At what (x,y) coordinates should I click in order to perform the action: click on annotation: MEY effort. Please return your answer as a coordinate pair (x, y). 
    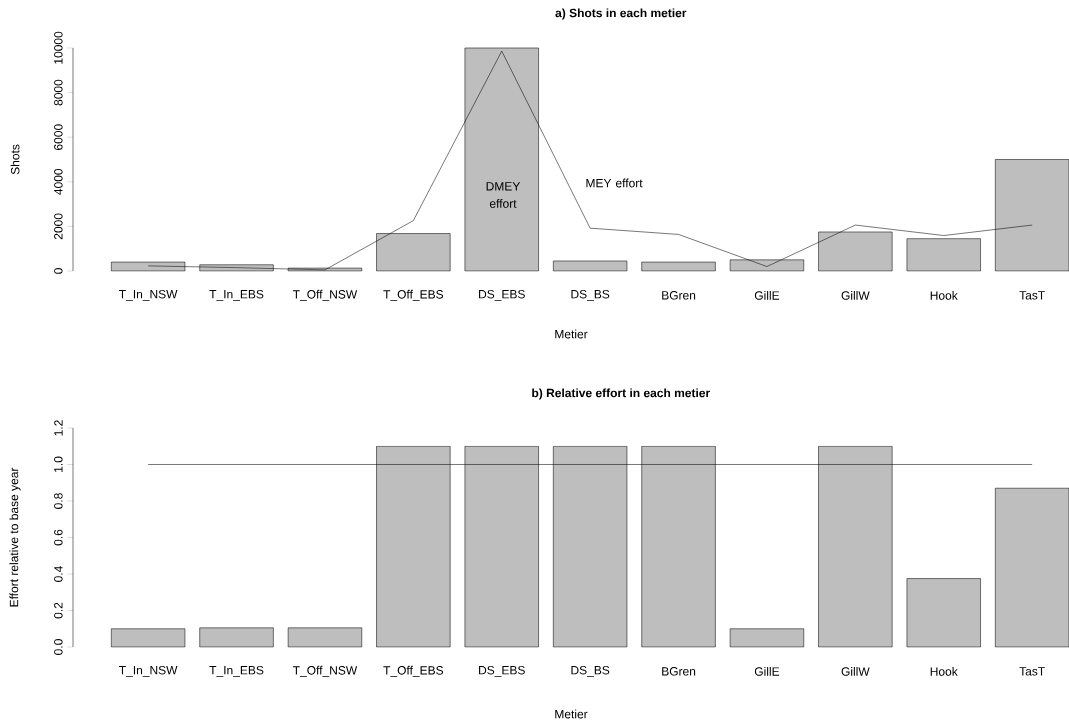
    Looking at the image, I should click on (614, 183).